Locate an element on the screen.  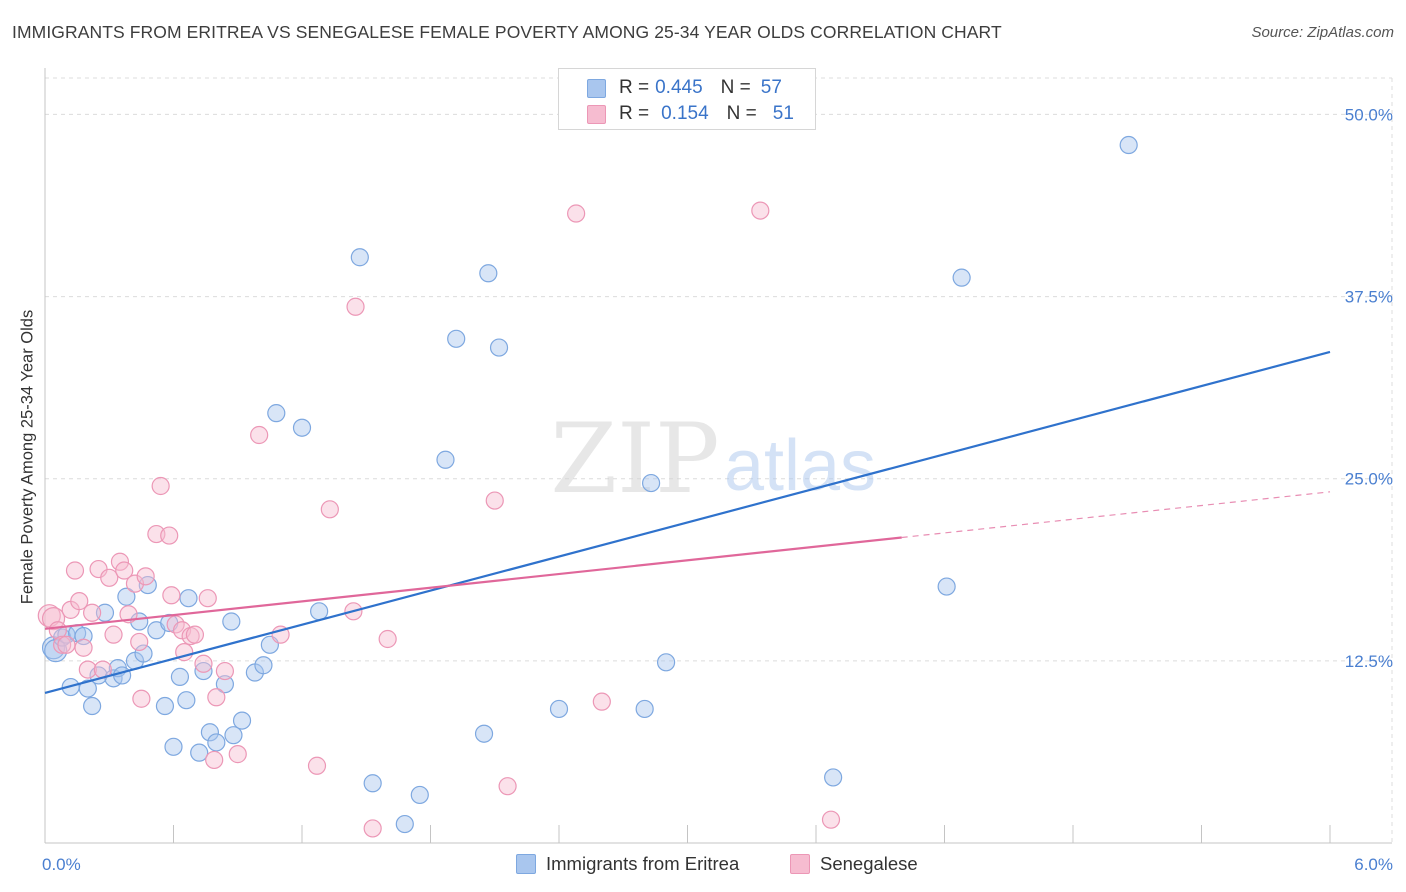
bottom-legend-label-senegalese: Senegalese is located at coordinates (869, 863).